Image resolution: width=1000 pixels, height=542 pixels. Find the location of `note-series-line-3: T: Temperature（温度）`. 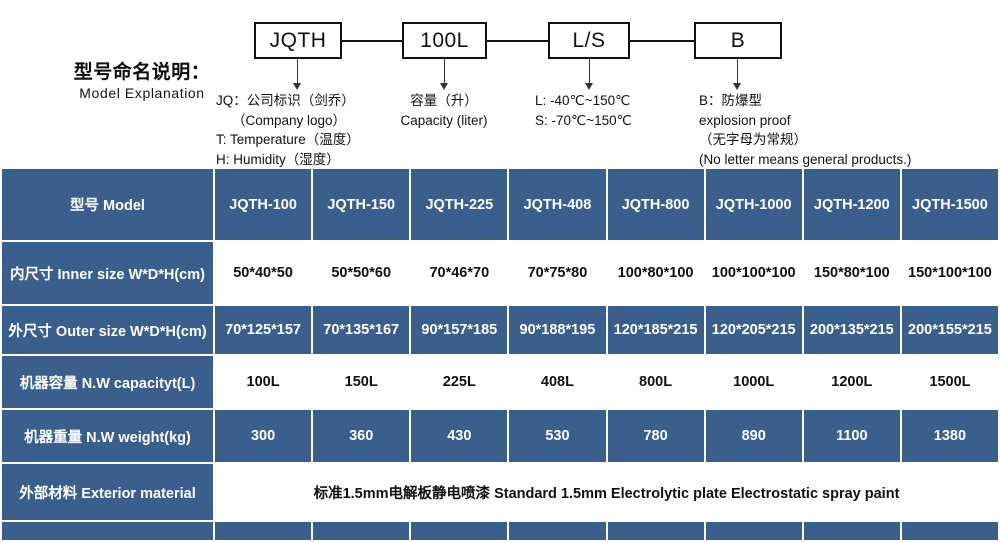

note-series-line-3: T: Temperature（温度） is located at coordinates (288, 140).